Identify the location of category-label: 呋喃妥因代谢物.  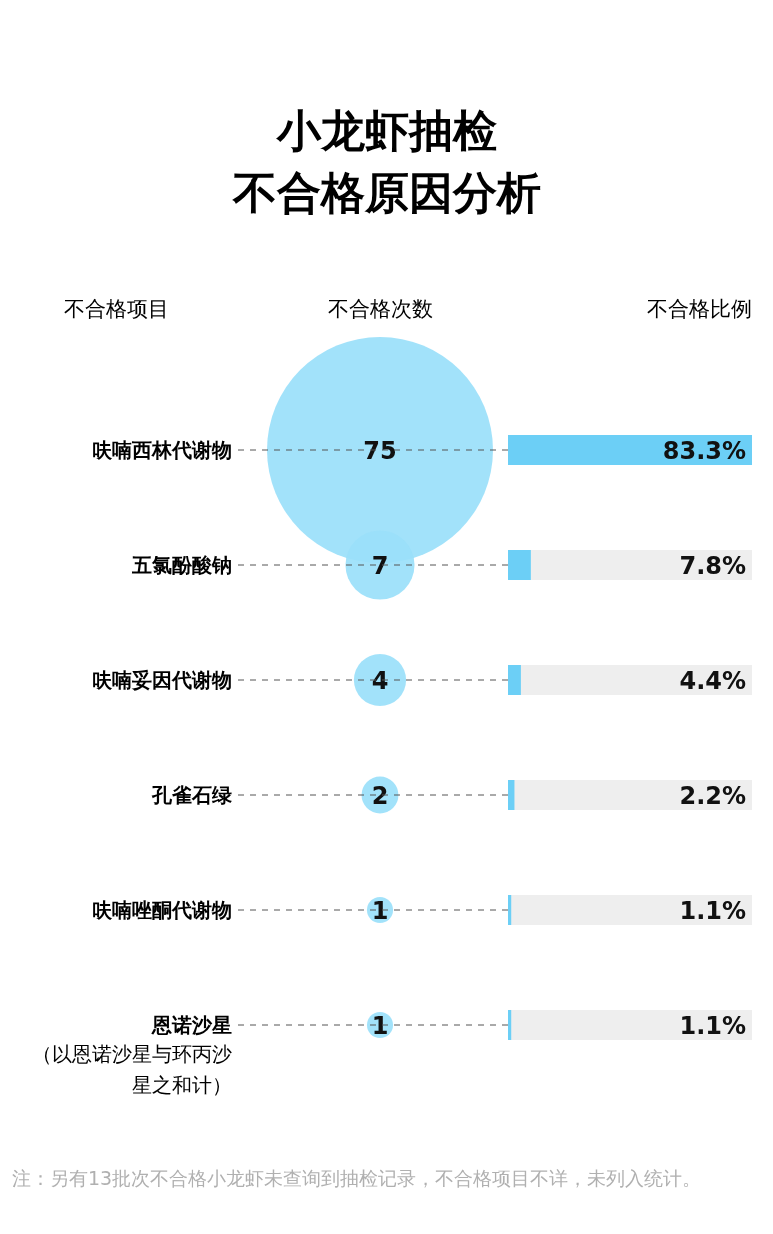
(162, 680).